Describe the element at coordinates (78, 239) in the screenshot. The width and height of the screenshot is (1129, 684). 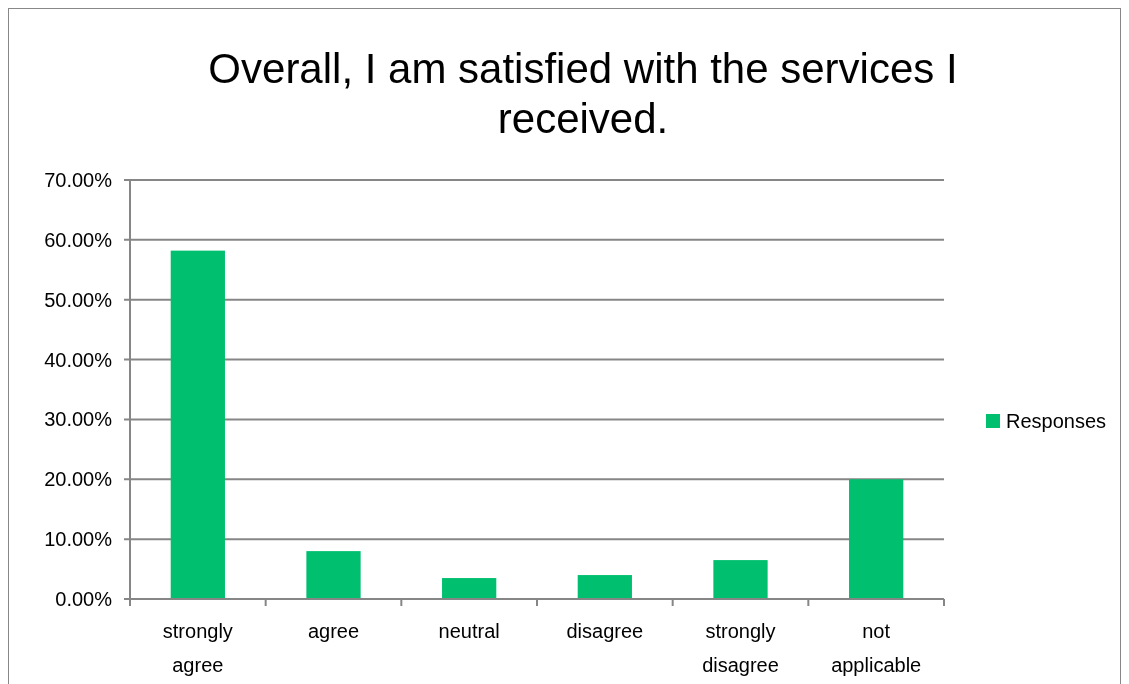
I see `y-tick-label: 60.00%` at that location.